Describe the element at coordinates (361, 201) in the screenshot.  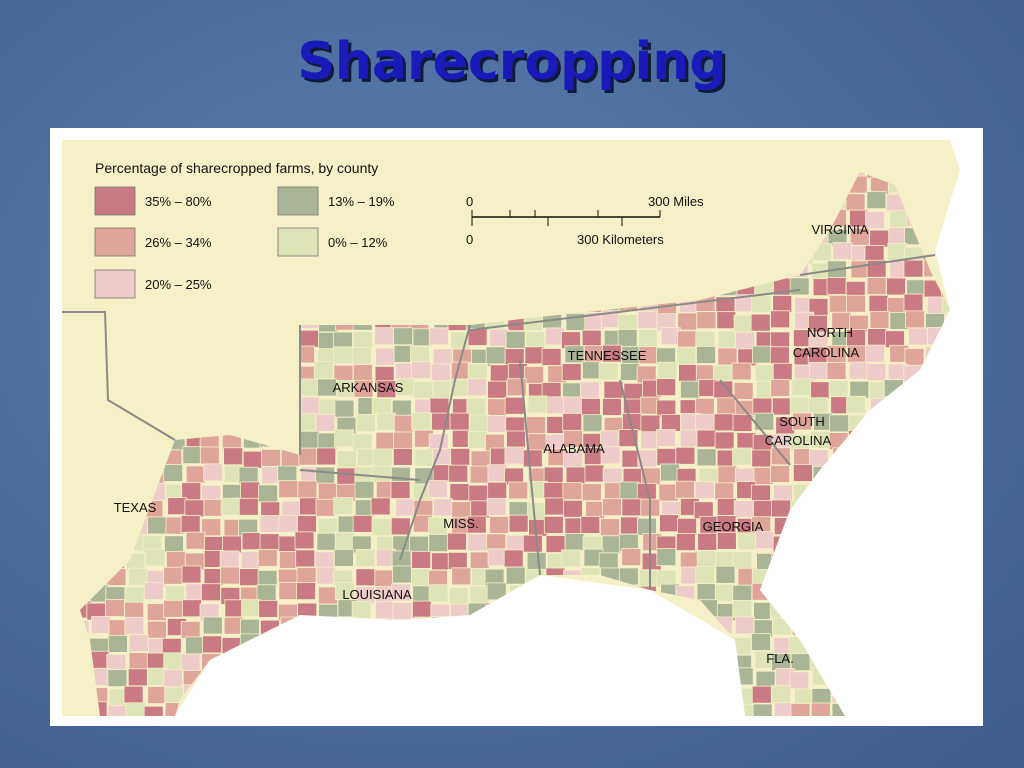
I see `legend-label: 13% – 19%` at that location.